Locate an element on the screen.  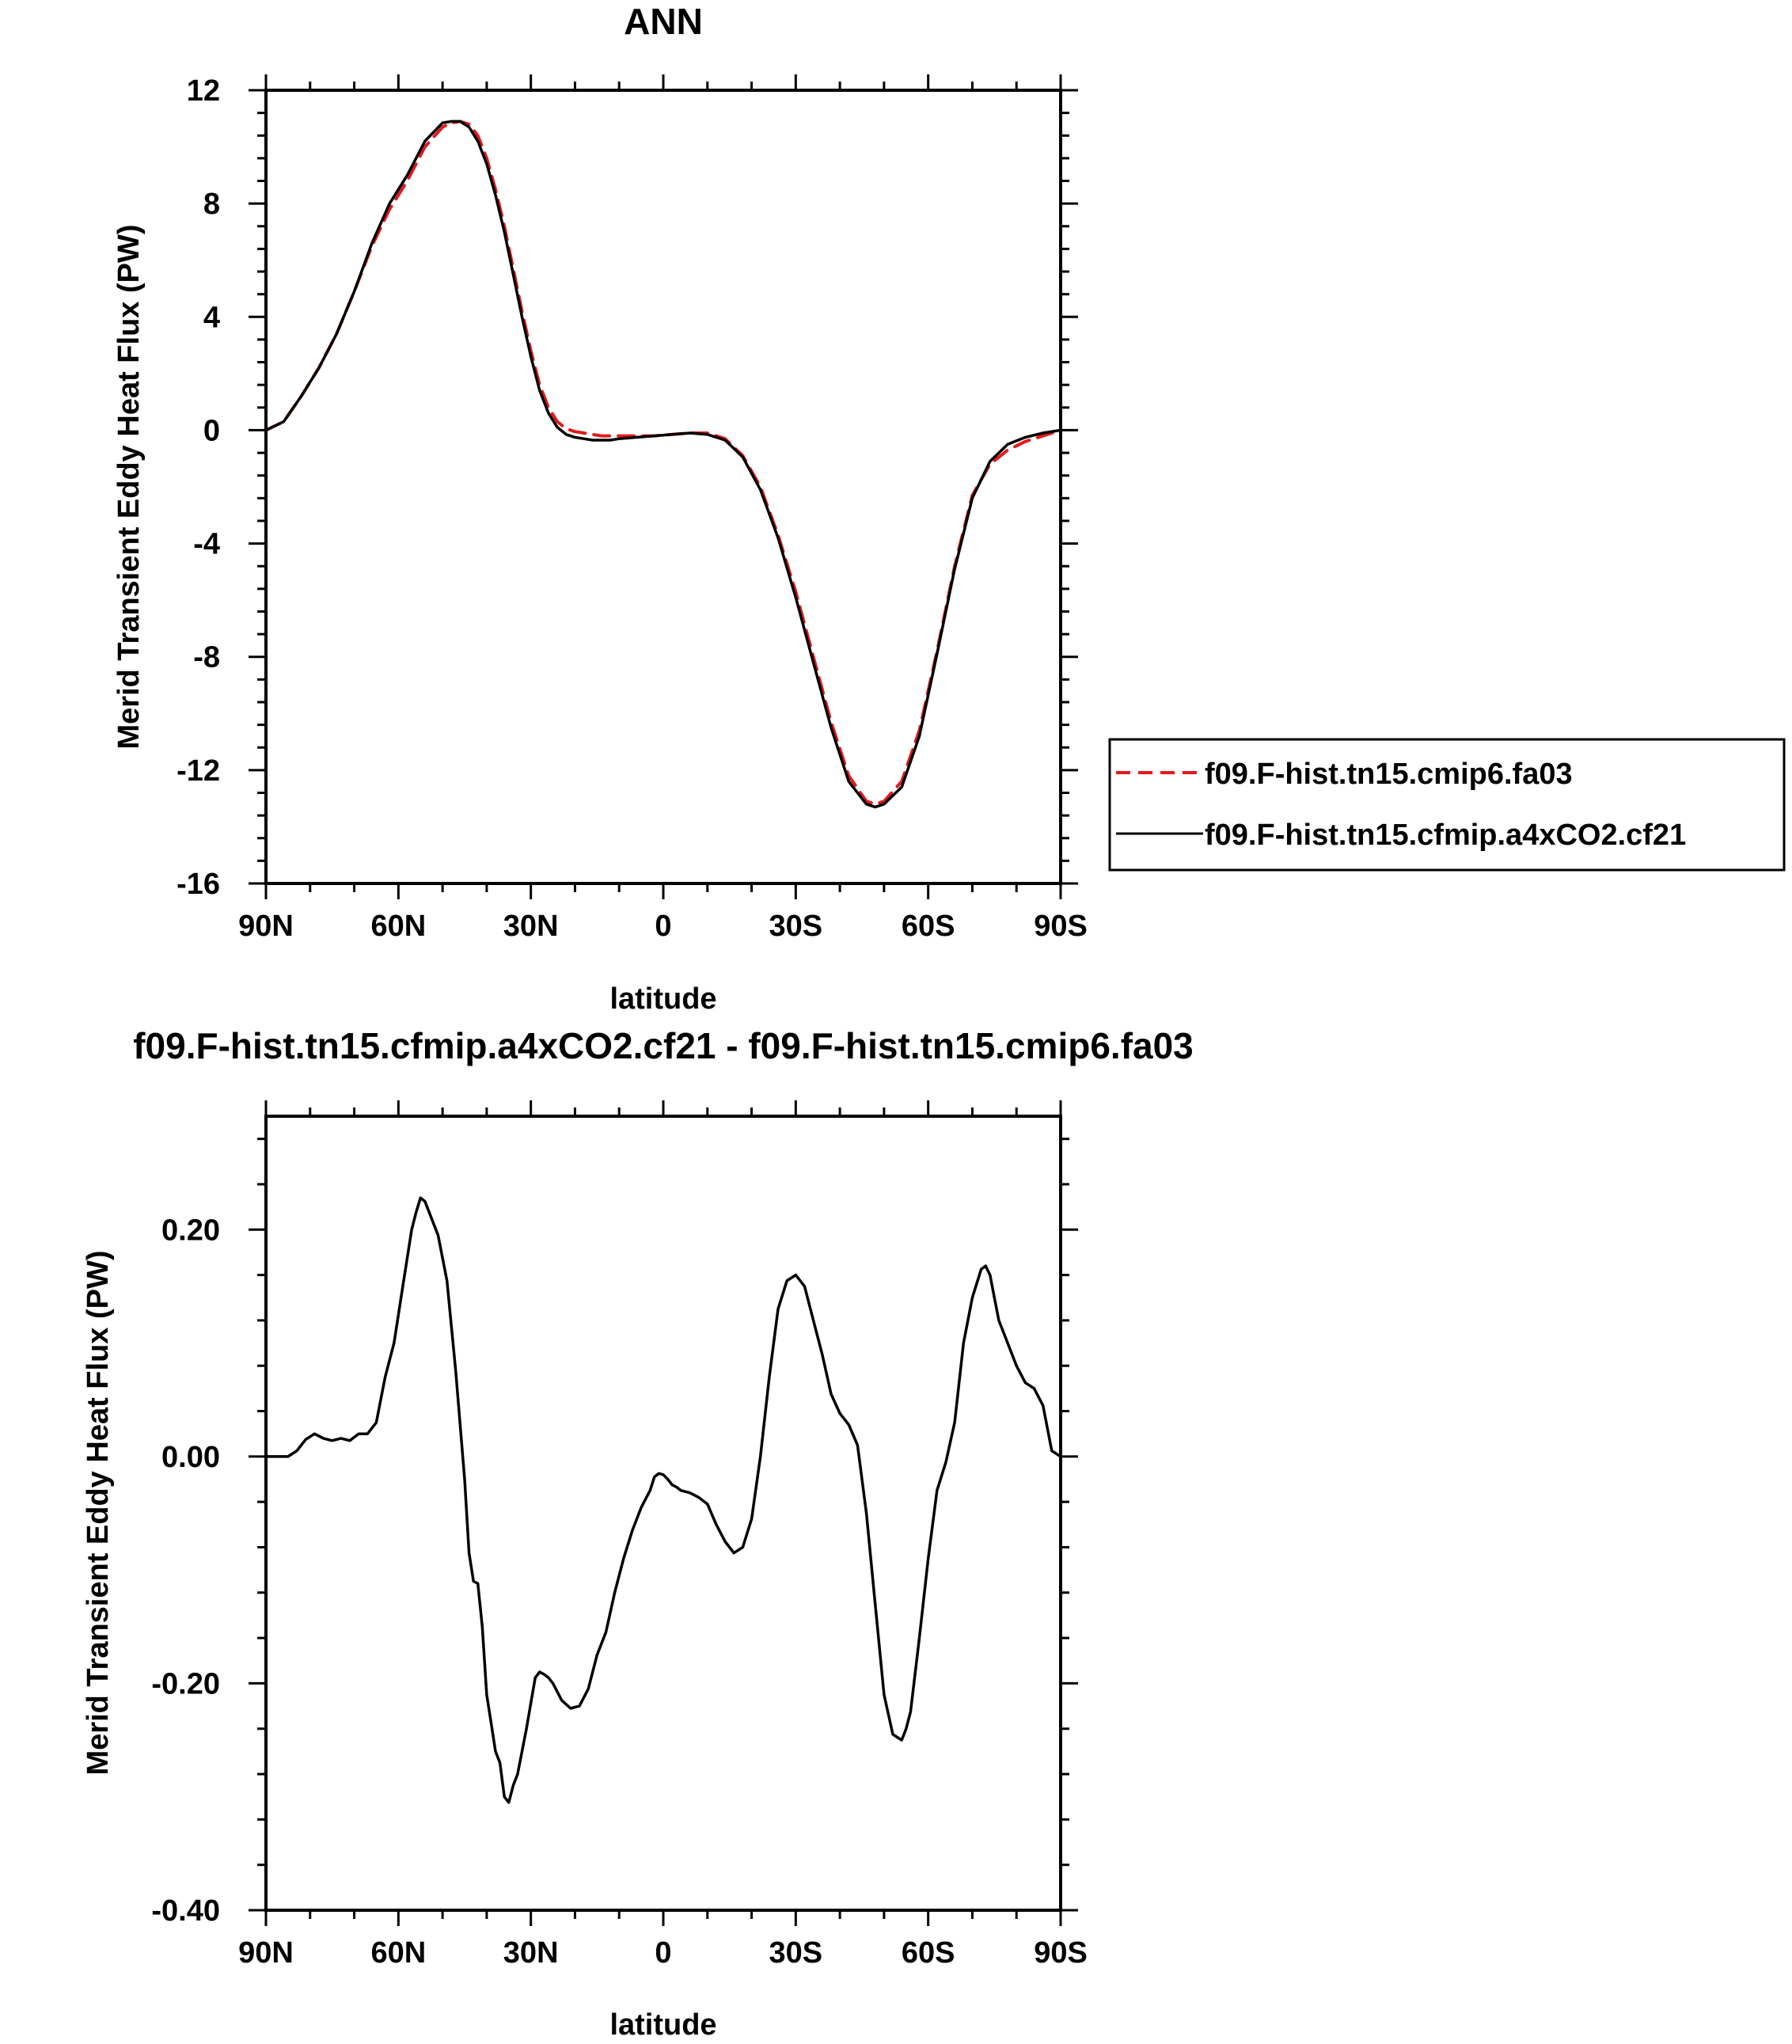
y-tick-label: -12 is located at coordinates (198, 771).